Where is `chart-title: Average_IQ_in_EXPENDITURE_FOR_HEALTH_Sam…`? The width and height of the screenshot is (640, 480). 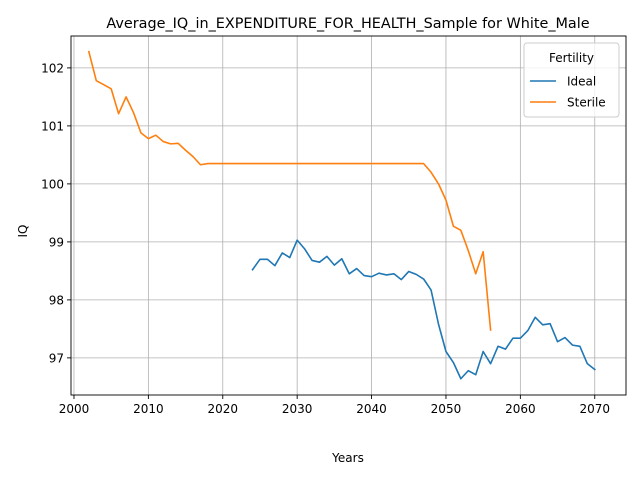
chart-title: Average_IQ_in_EXPENDITURE_FOR_HEALTH_Sam… is located at coordinates (347, 24).